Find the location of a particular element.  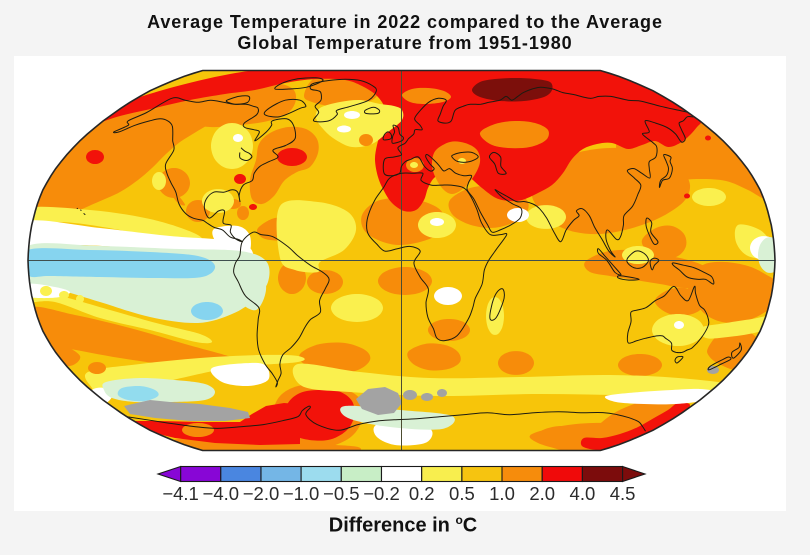

svg-text: 4.0 is located at coordinates (583, 493).